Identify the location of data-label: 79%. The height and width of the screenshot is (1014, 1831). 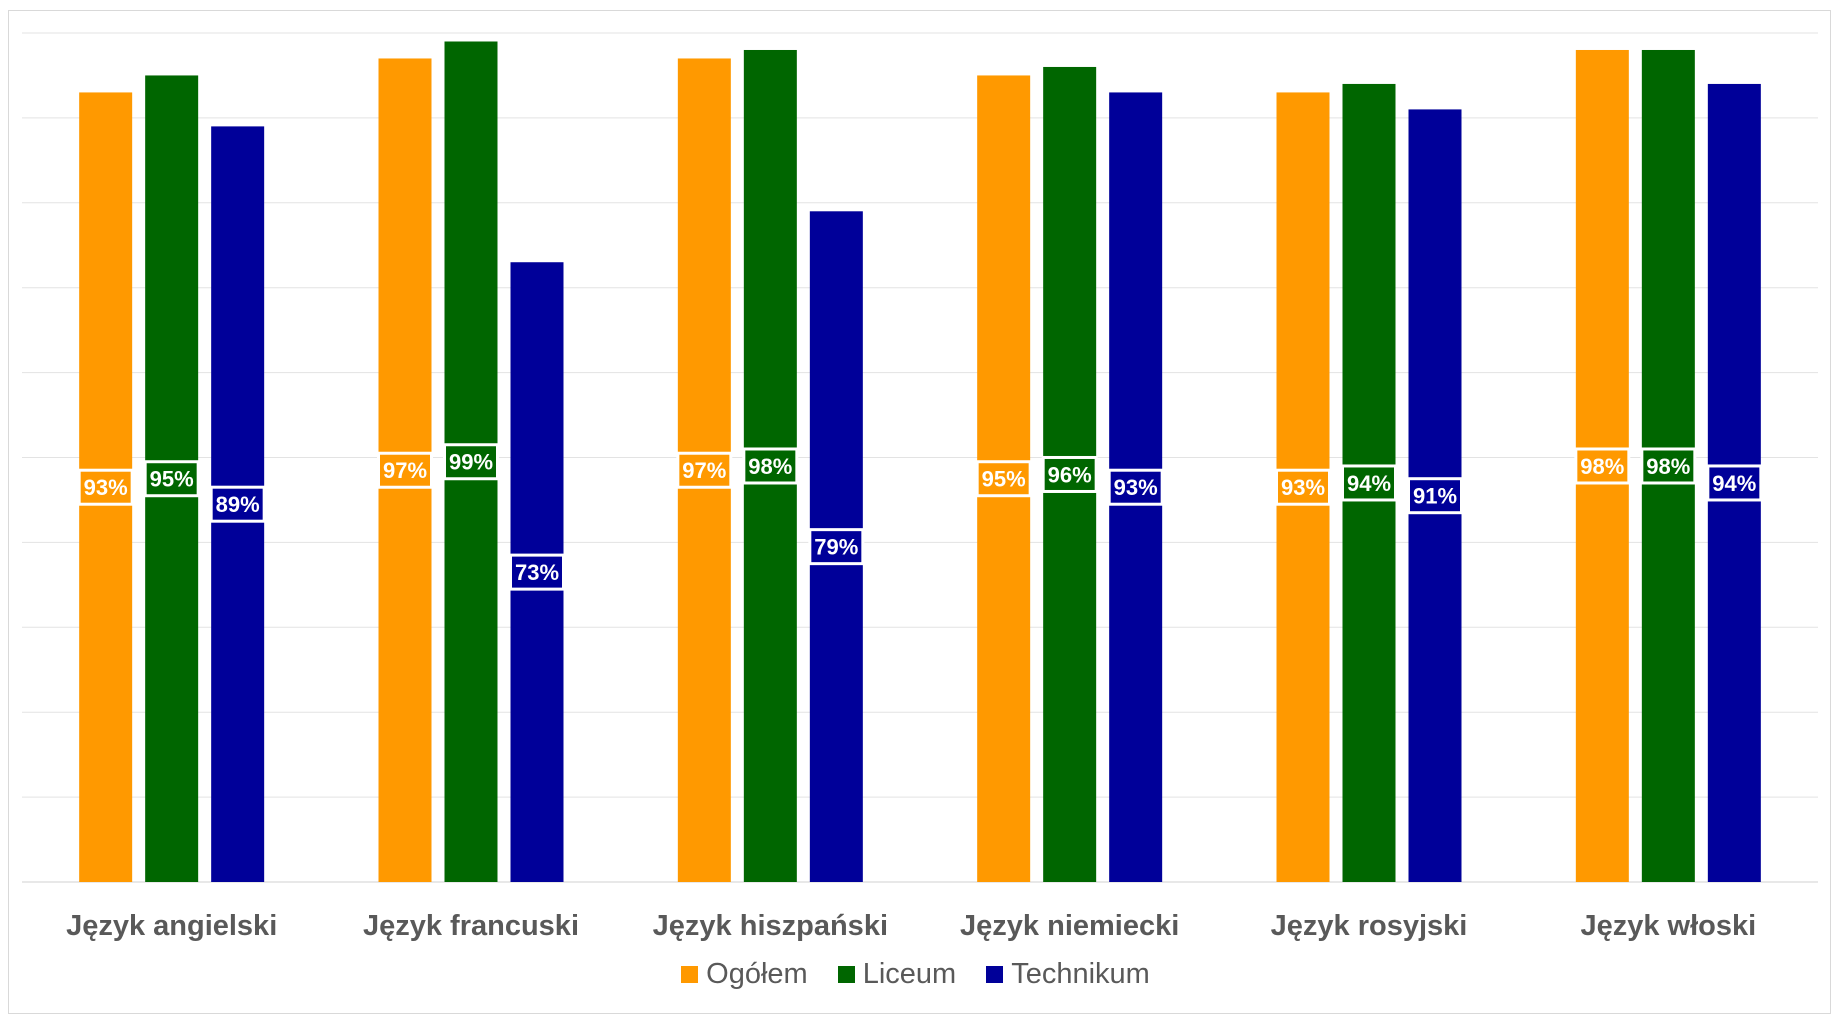
(836, 547).